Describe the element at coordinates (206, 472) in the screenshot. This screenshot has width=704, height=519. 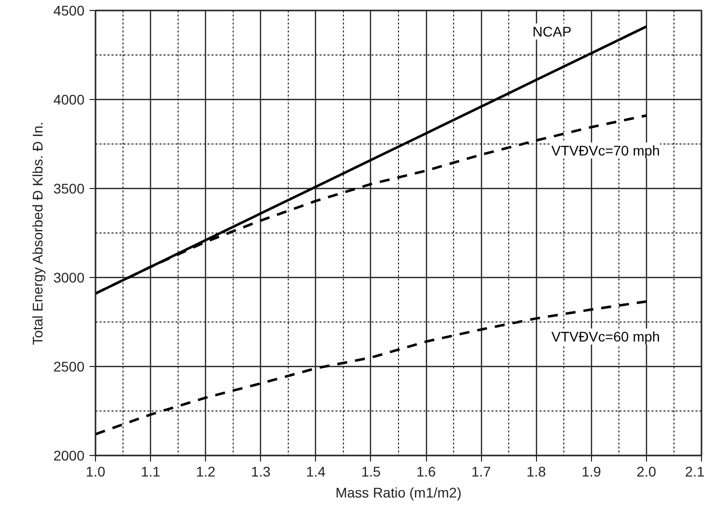
I see `x-tick-label: 1.2` at that location.